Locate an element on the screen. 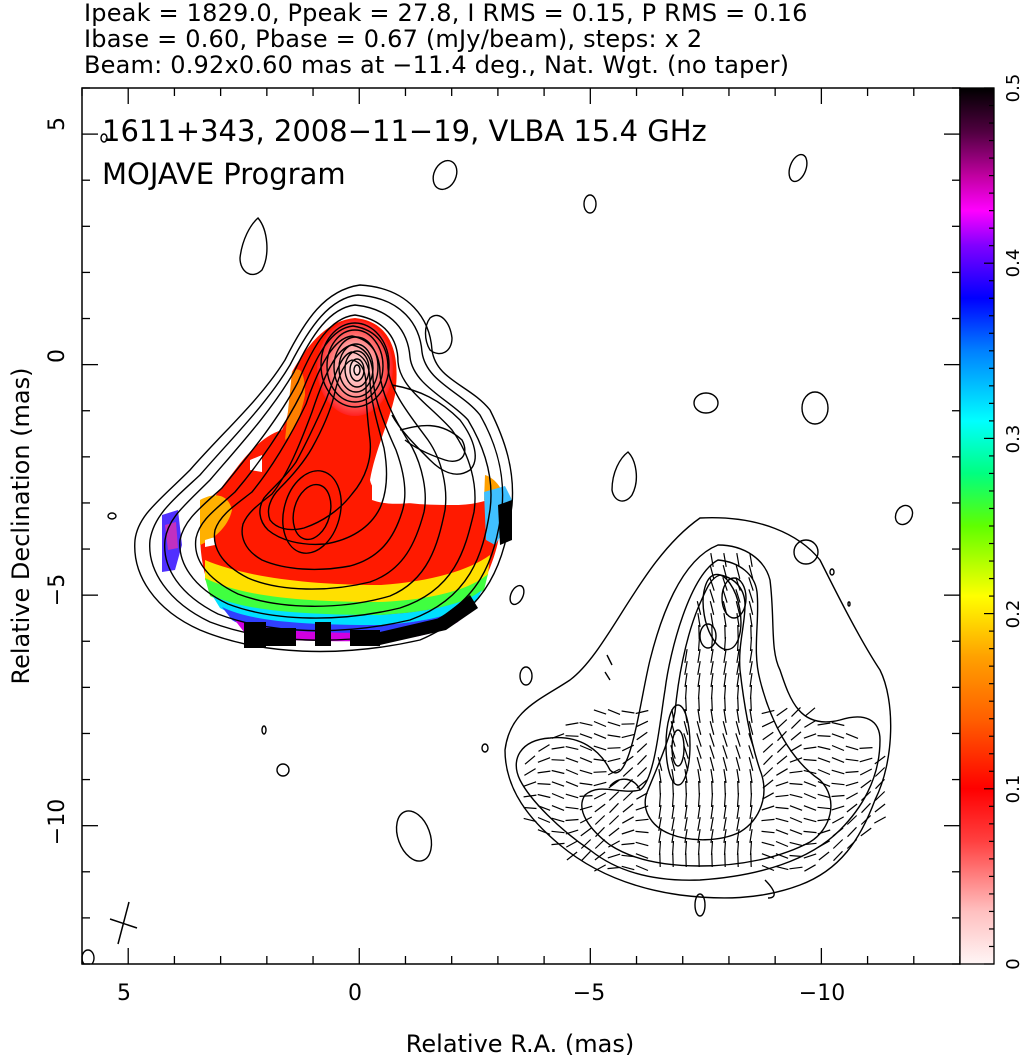 This screenshot has width=1022, height=1061. colorbar-label-0.5: 0.5 is located at coordinates (1012, 88).